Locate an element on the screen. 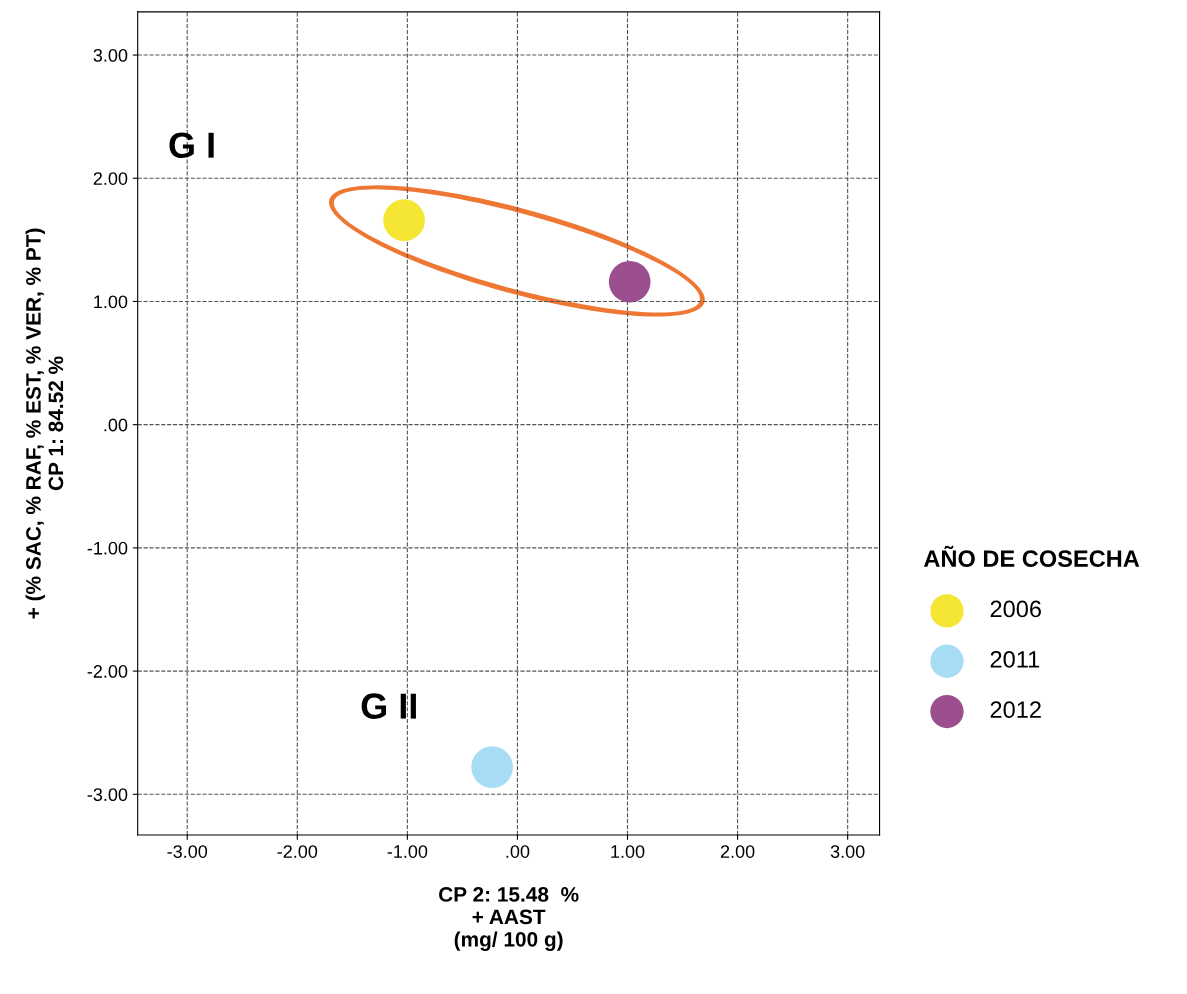  x-tick-label: 2.00 is located at coordinates (737, 851).